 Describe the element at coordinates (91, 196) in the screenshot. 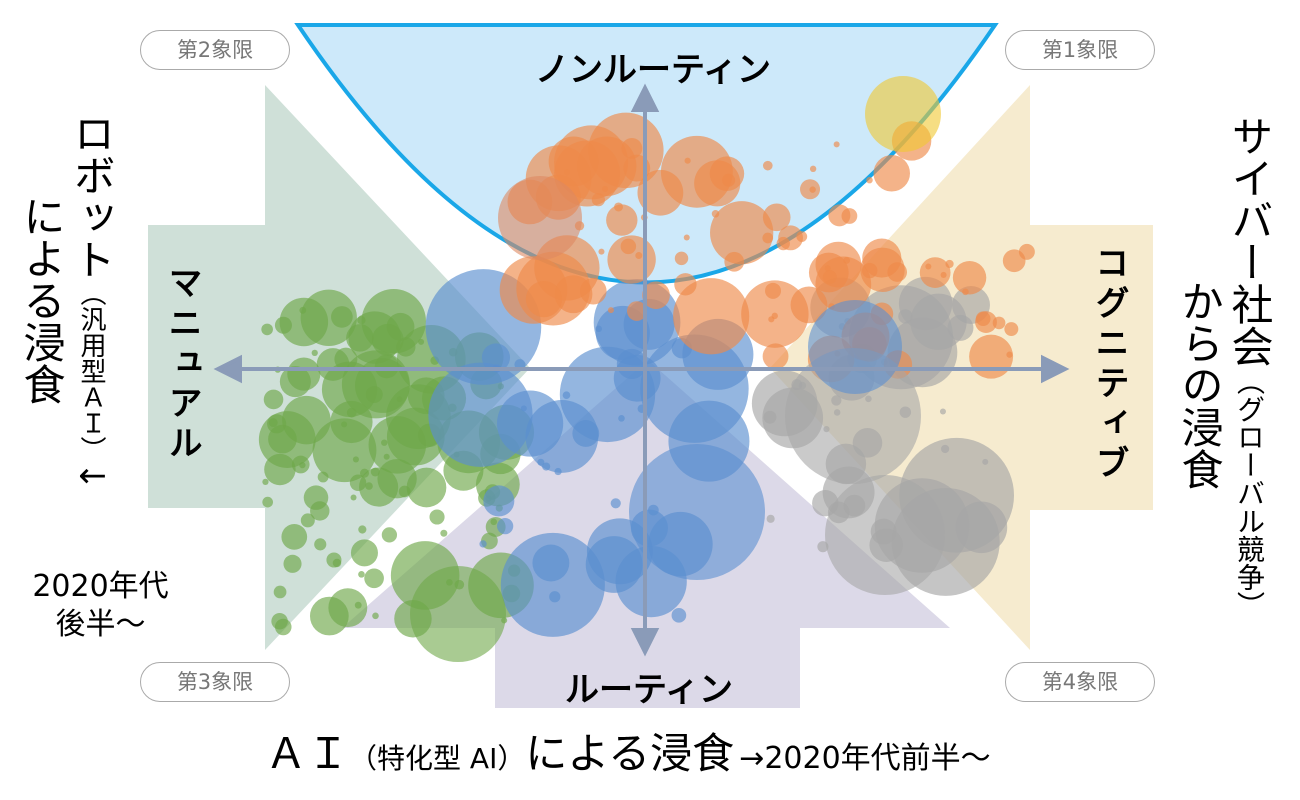

I see `caption-main: ロボット` at that location.